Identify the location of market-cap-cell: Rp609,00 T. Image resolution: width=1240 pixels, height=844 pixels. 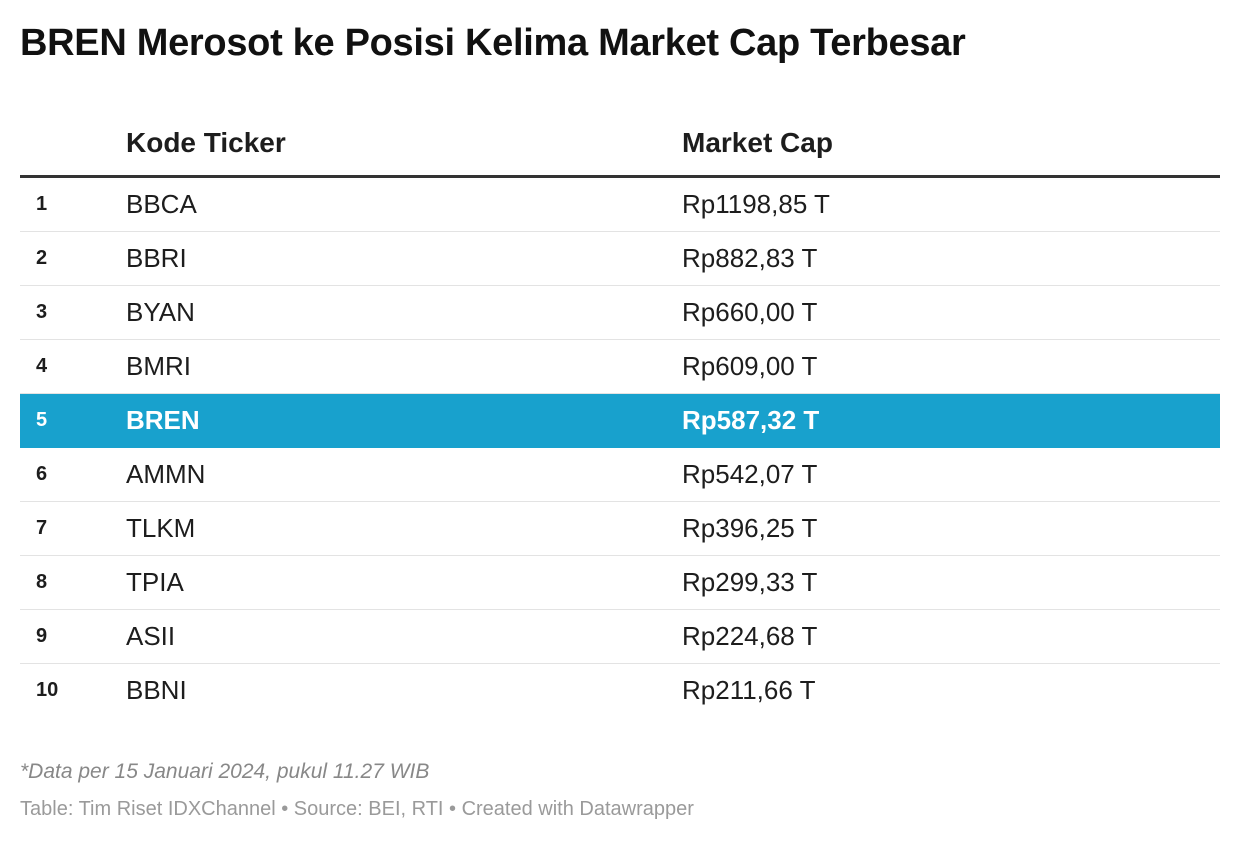
(750, 366).